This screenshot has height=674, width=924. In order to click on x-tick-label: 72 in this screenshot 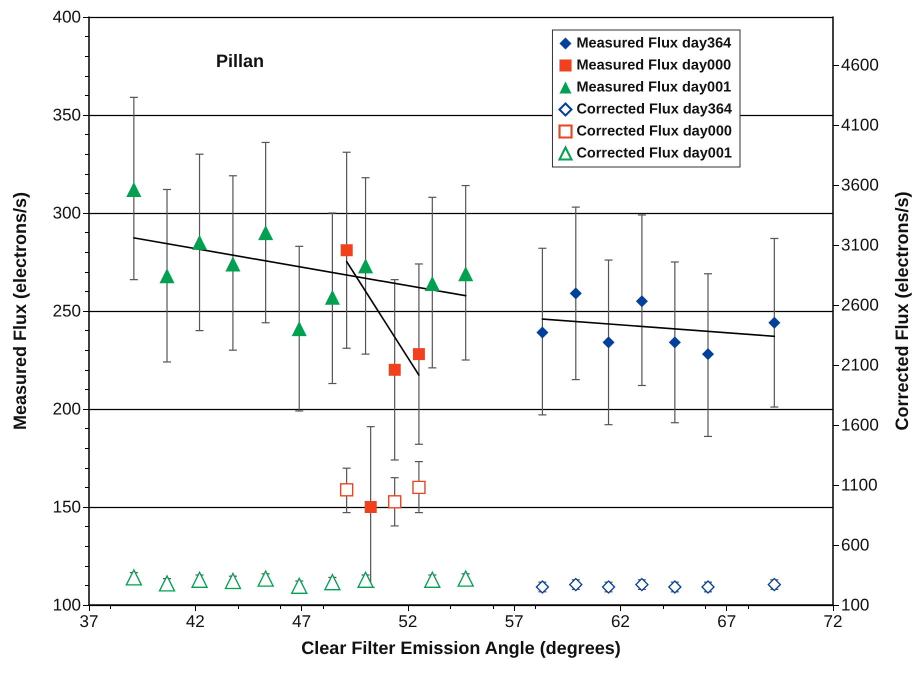, I will do `click(833, 621)`.